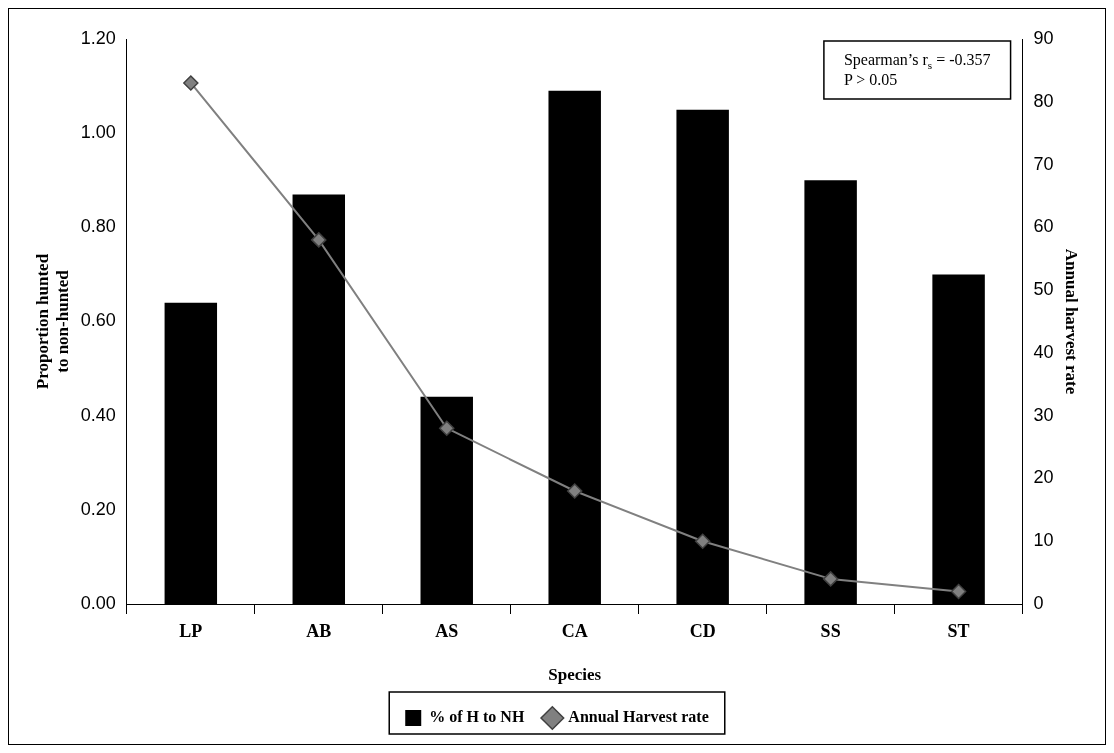 The image size is (1114, 753). Describe the element at coordinates (98, 226) in the screenshot. I see `y-tick-label: 0.80` at that location.